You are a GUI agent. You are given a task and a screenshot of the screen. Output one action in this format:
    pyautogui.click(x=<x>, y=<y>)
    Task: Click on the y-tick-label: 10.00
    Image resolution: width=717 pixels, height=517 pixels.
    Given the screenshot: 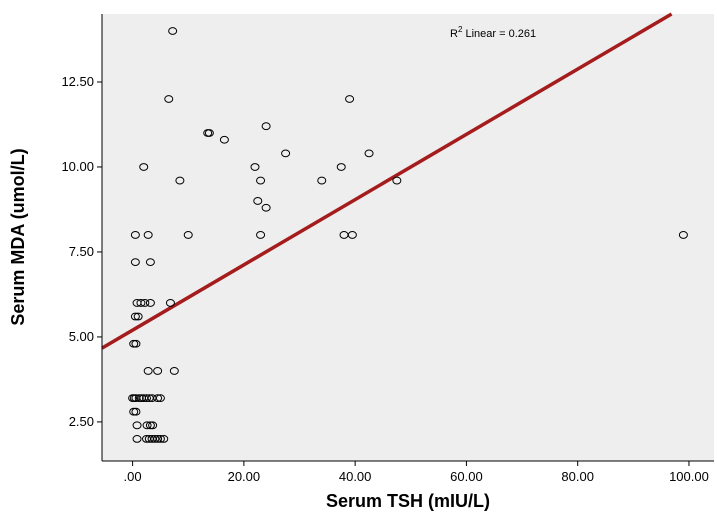 What is the action you would take?
    pyautogui.click(x=77, y=166)
    